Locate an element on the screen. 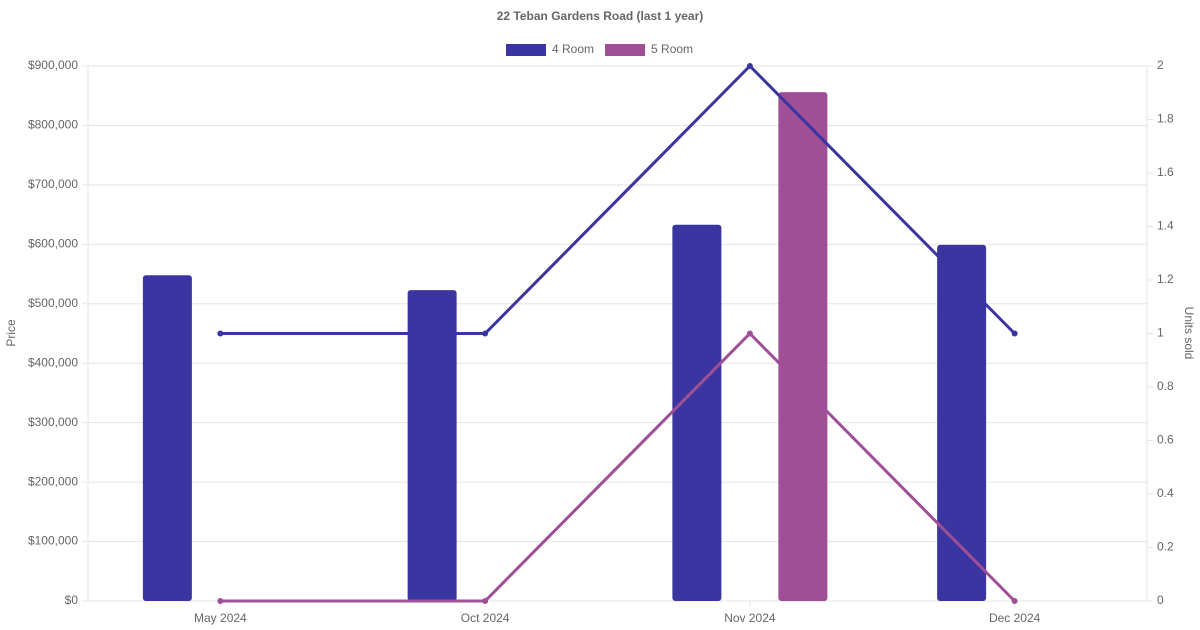 This screenshot has height=630, width=1200. y2-tick-label: 0.8 is located at coordinates (1165, 386).